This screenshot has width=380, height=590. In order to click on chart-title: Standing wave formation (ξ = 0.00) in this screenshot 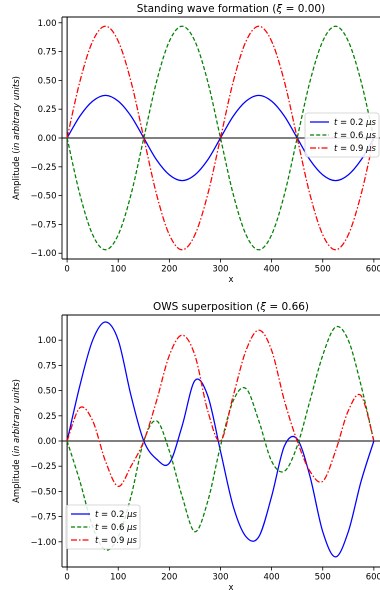, I will do `click(231, 9)`.